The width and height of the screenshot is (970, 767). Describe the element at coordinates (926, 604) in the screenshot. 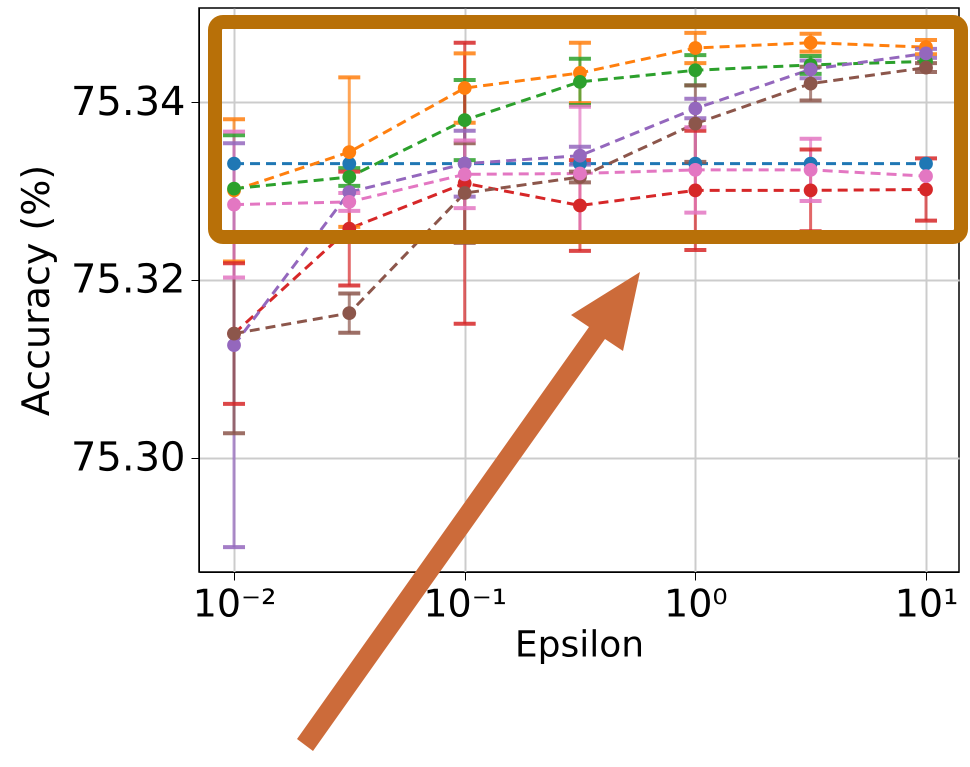

I see `x-tick-label: 10¹` at that location.